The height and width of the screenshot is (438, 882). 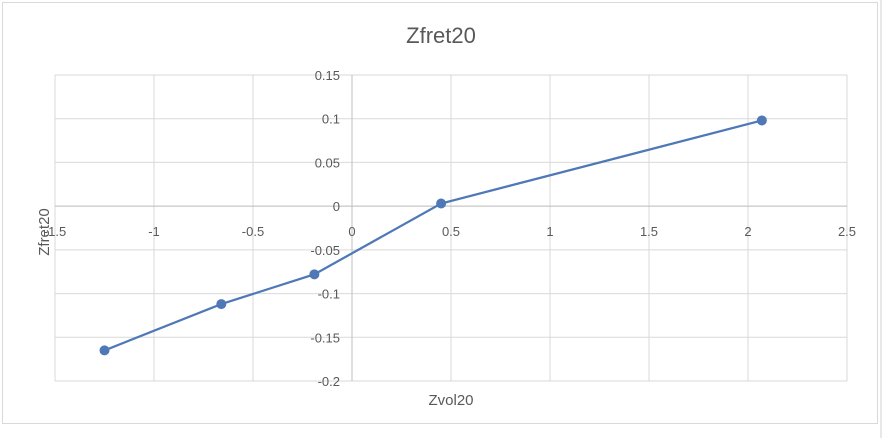 What do you see at coordinates (441, 35) in the screenshot?
I see `chart-title: Zfret20` at bounding box center [441, 35].